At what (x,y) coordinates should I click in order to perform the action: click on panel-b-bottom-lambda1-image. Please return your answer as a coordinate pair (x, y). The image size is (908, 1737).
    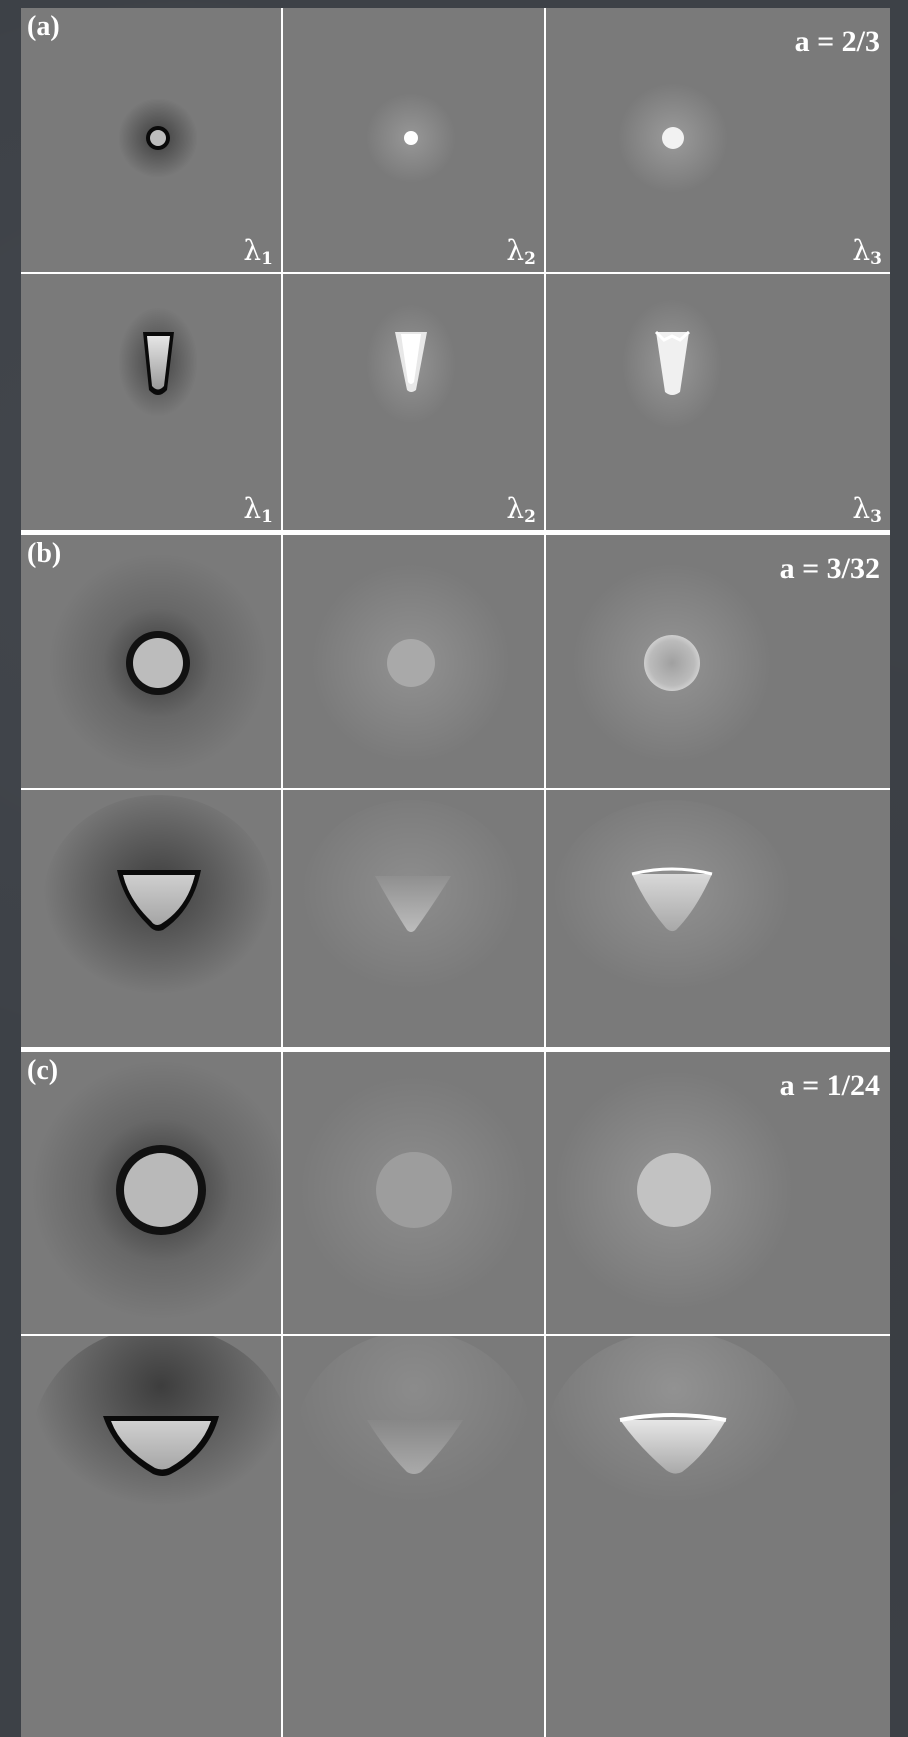
    Looking at the image, I should click on (151, 918).